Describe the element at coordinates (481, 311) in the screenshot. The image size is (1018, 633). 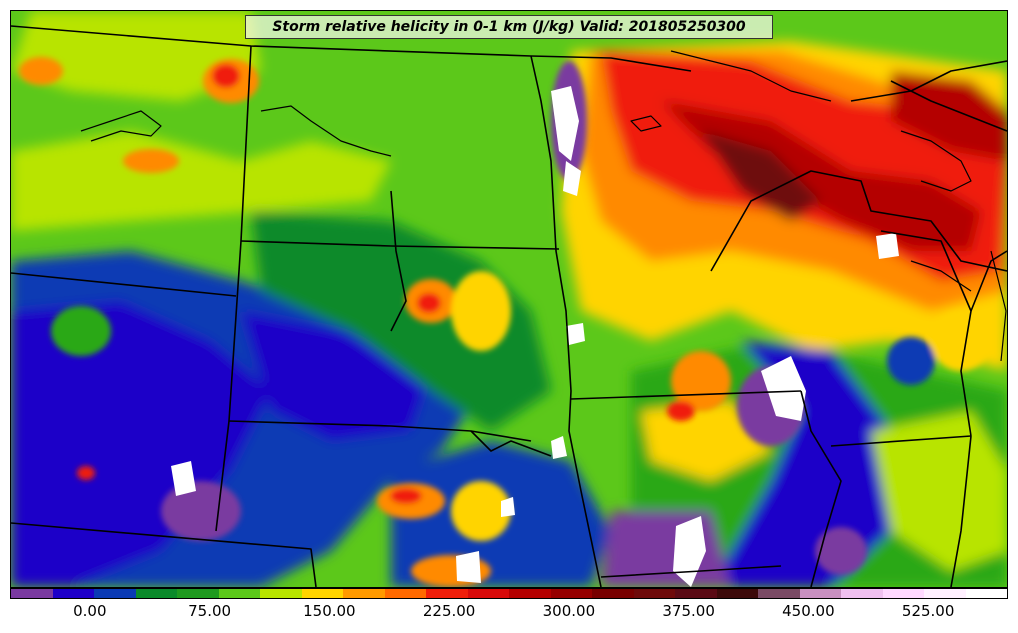
I see `yellow-patch-plains` at that location.